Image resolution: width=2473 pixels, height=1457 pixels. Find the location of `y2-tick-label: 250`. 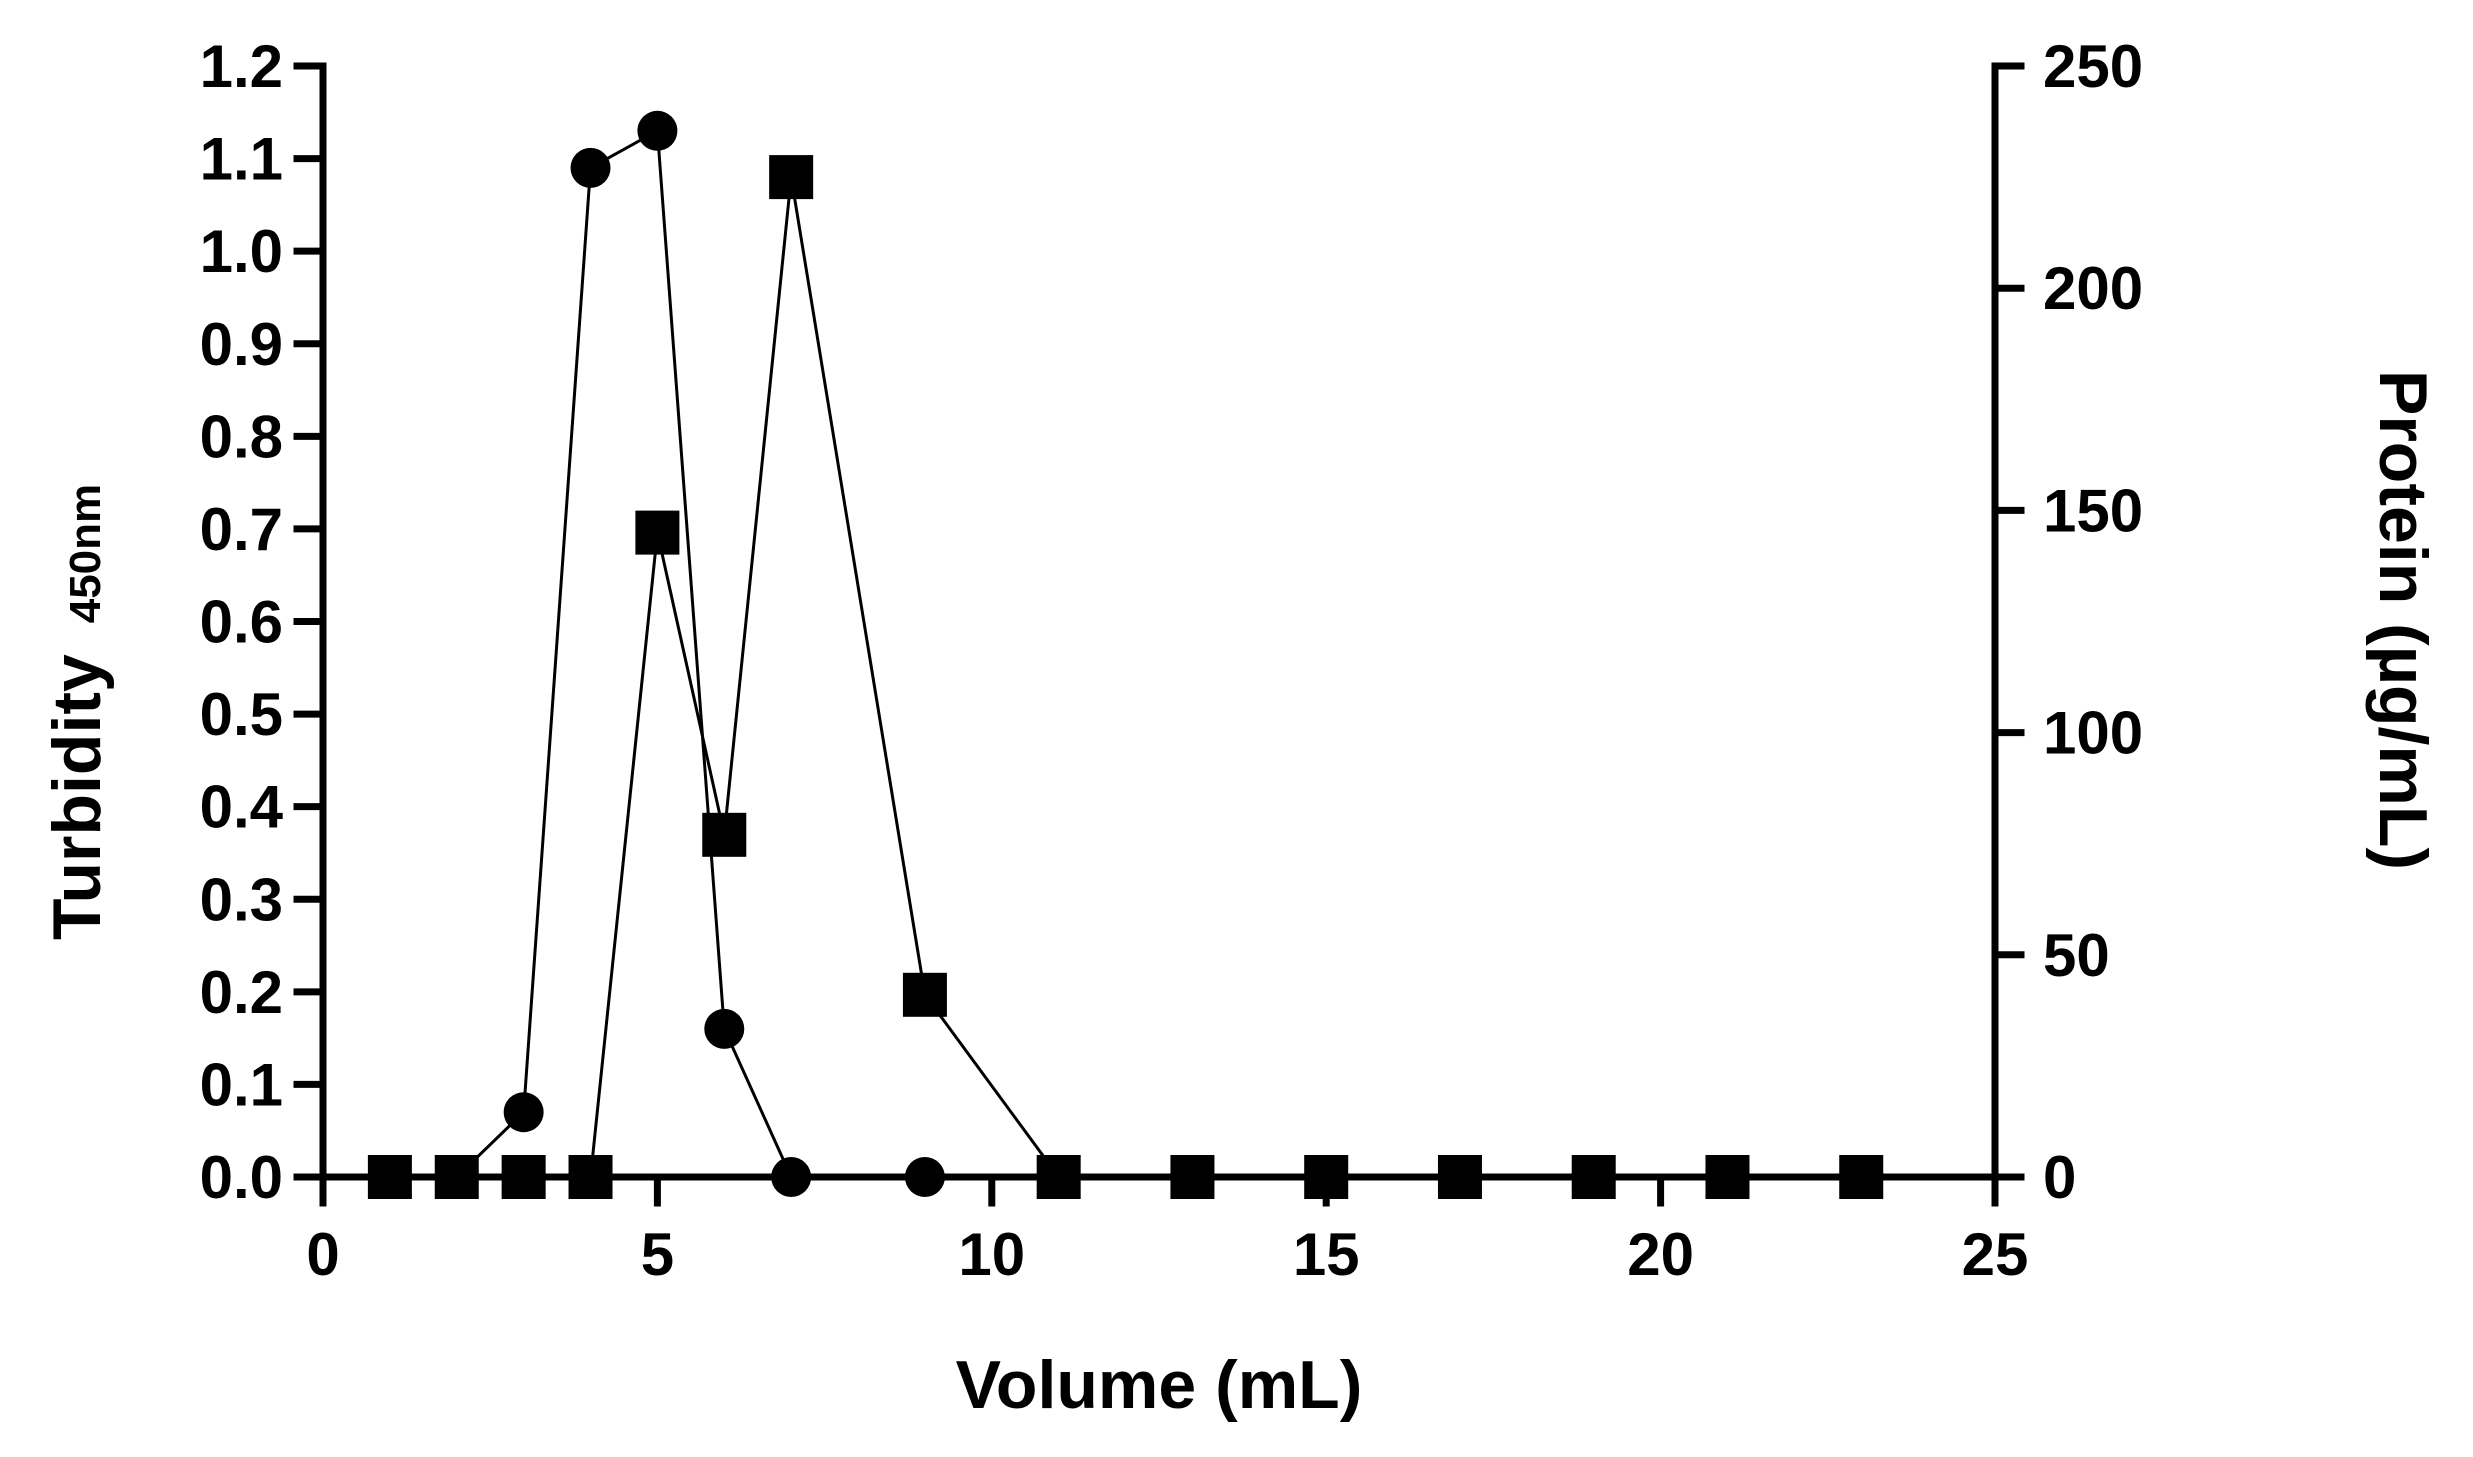

y2-tick-label: 250 is located at coordinates (2093, 66).